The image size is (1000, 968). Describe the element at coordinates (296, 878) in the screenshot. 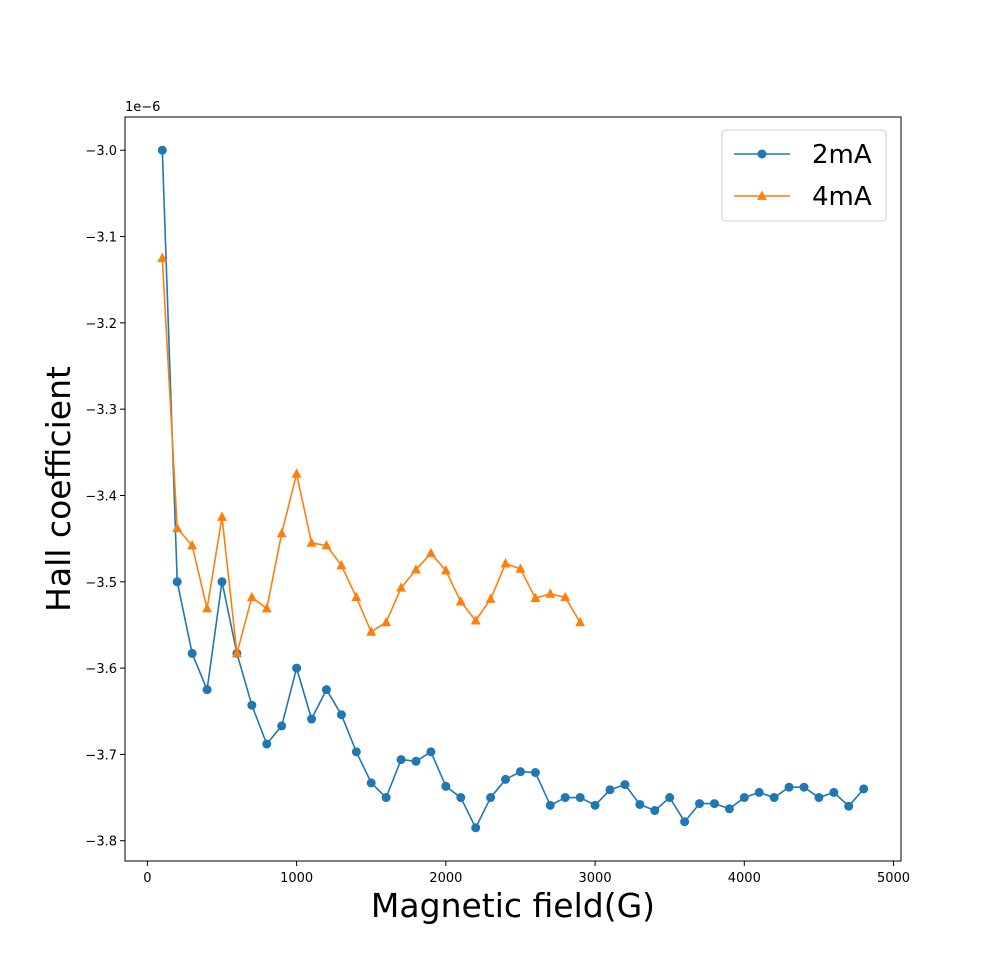

I see `x-tick-label: 1000` at that location.